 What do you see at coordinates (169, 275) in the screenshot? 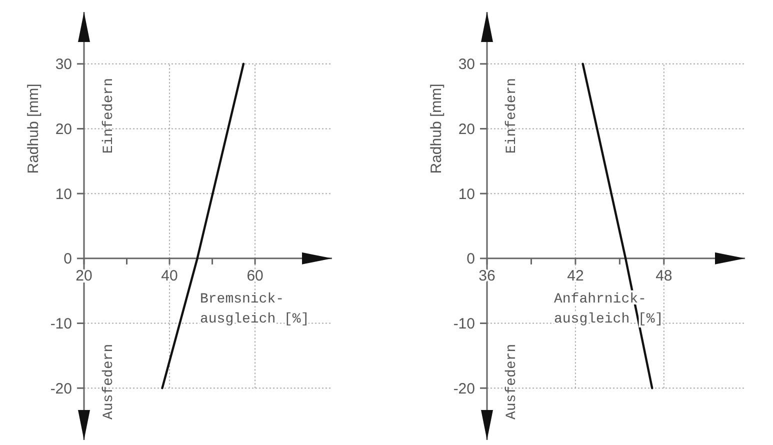
I see `x-tick-label: 40` at bounding box center [169, 275].